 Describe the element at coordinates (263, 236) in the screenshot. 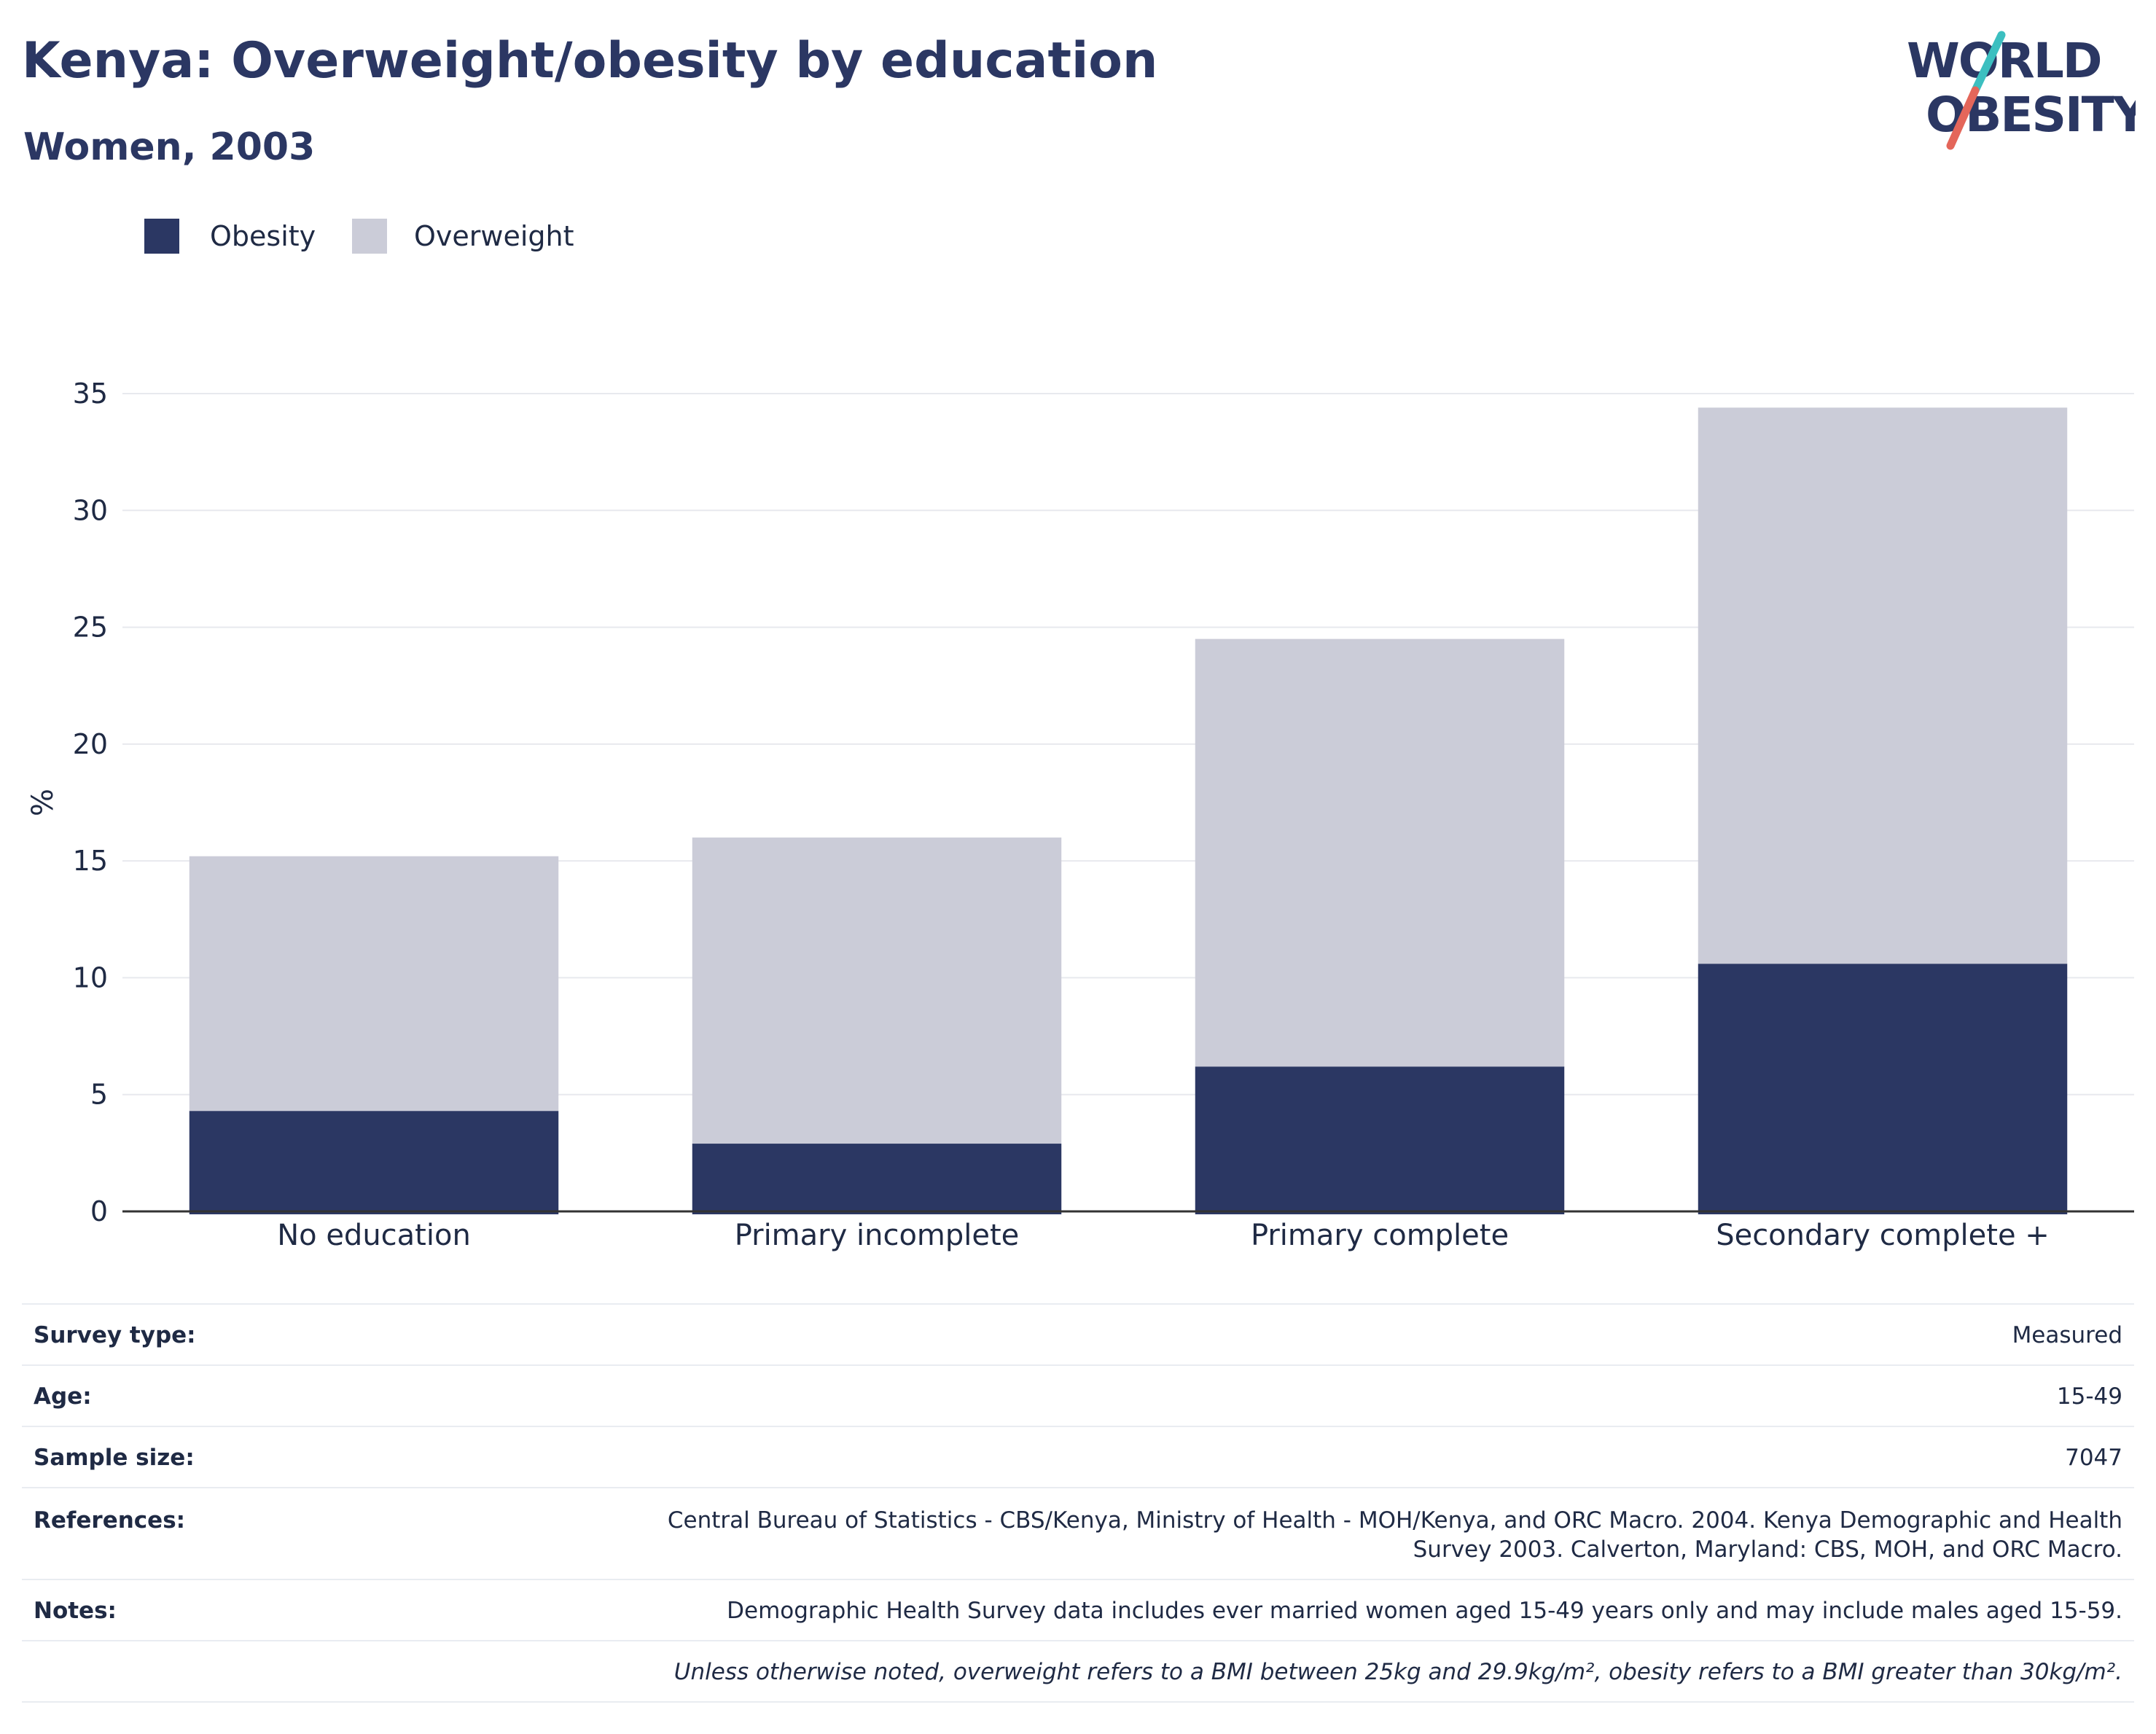

I see `legend-label-obesity: Obesity` at that location.